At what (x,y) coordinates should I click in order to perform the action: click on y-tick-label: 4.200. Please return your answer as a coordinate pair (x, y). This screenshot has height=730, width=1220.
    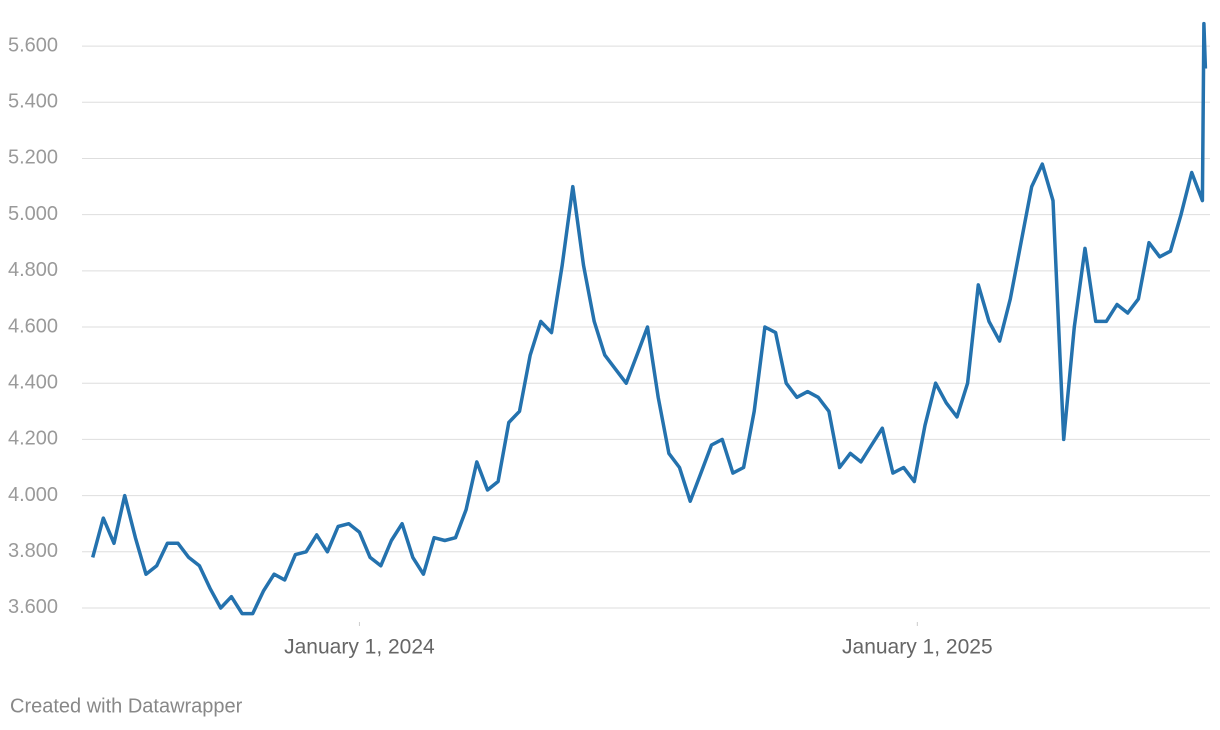
    Looking at the image, I should click on (33, 439).